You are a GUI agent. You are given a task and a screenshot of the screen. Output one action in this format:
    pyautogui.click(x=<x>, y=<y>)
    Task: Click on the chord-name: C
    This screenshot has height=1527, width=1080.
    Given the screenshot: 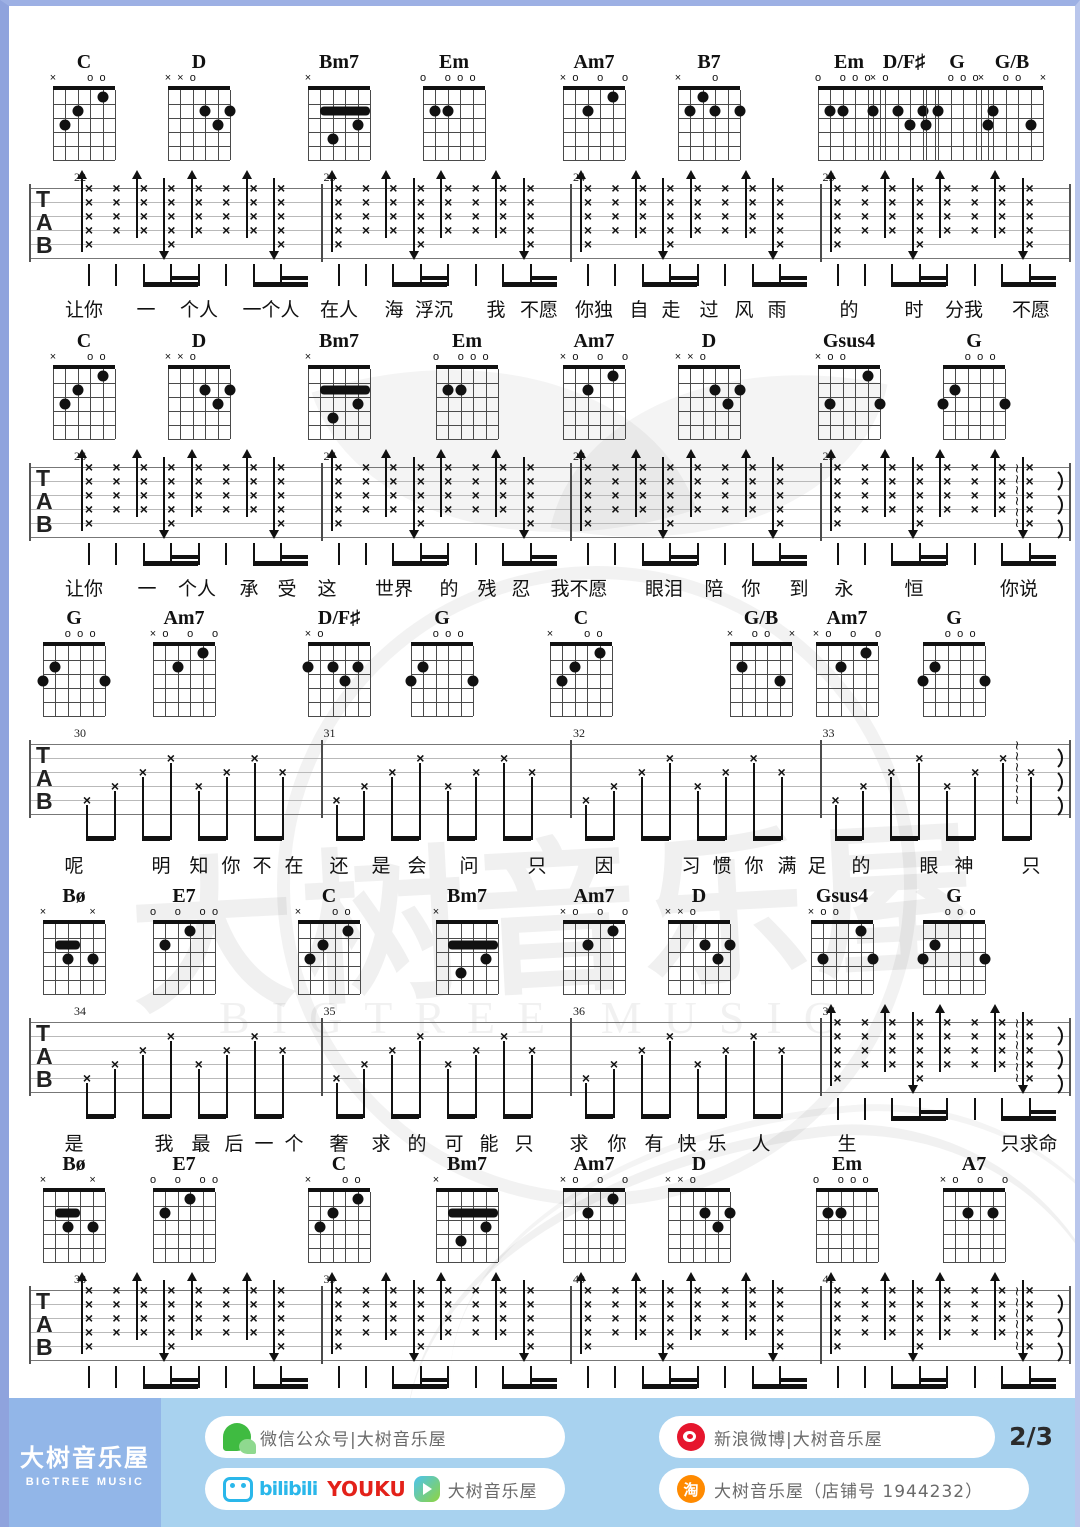 What is the action you would take?
    pyautogui.click(x=84, y=62)
    